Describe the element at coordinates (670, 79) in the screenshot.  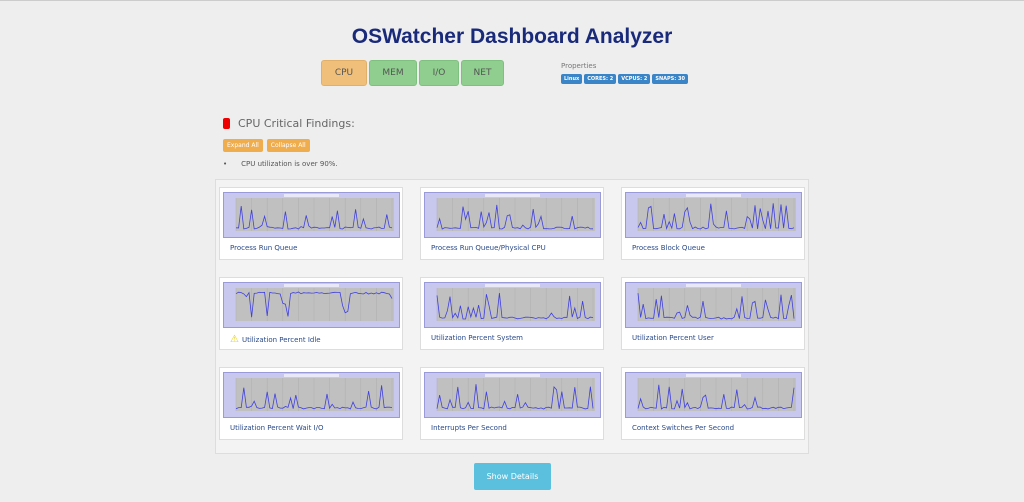
I see `snaps-badge: SNAPS: 30` at that location.